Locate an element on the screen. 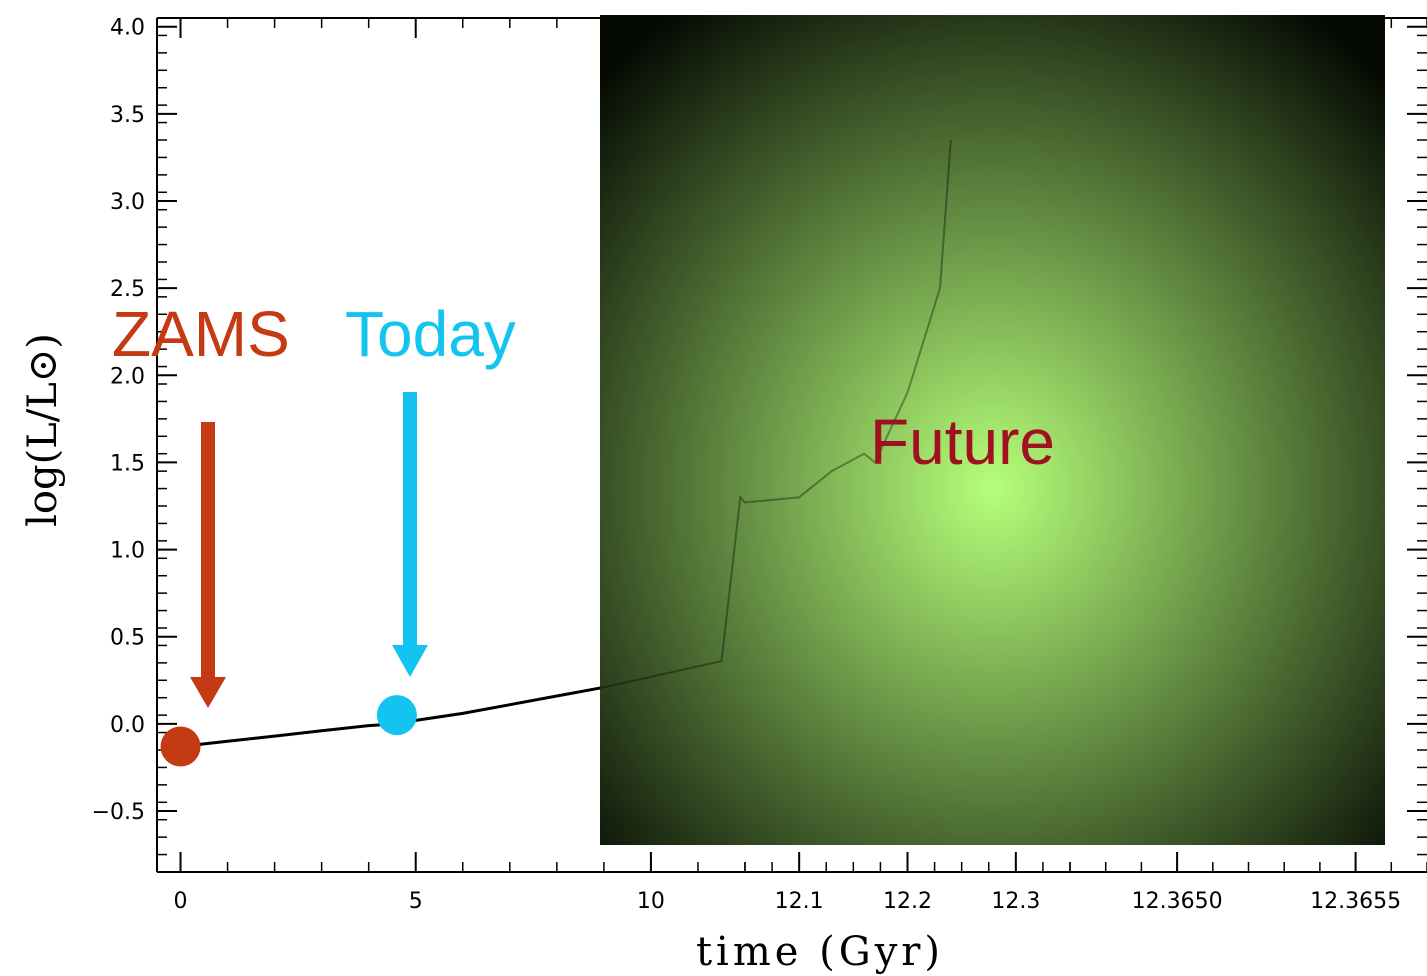 The image size is (1427, 976). arrows is located at coordinates (309, 550).